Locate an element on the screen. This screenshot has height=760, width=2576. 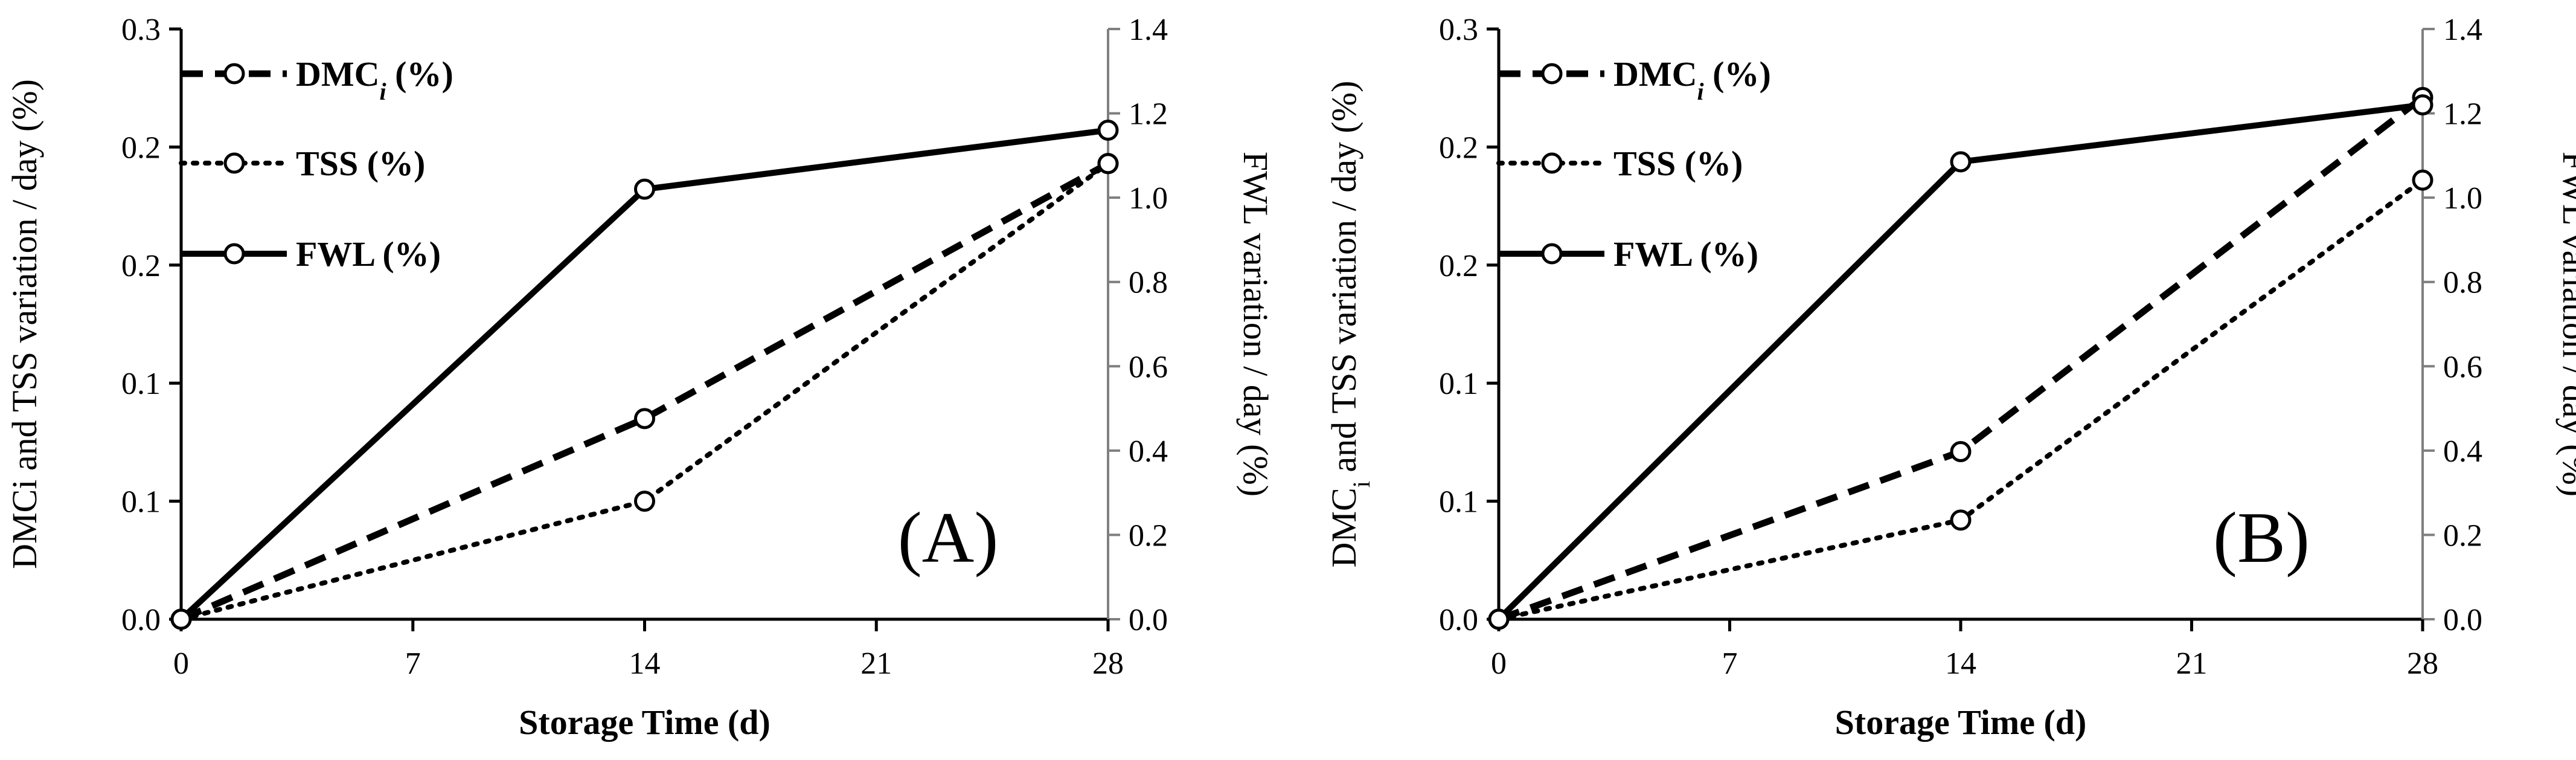
panel-label: (B) is located at coordinates (2261, 537).